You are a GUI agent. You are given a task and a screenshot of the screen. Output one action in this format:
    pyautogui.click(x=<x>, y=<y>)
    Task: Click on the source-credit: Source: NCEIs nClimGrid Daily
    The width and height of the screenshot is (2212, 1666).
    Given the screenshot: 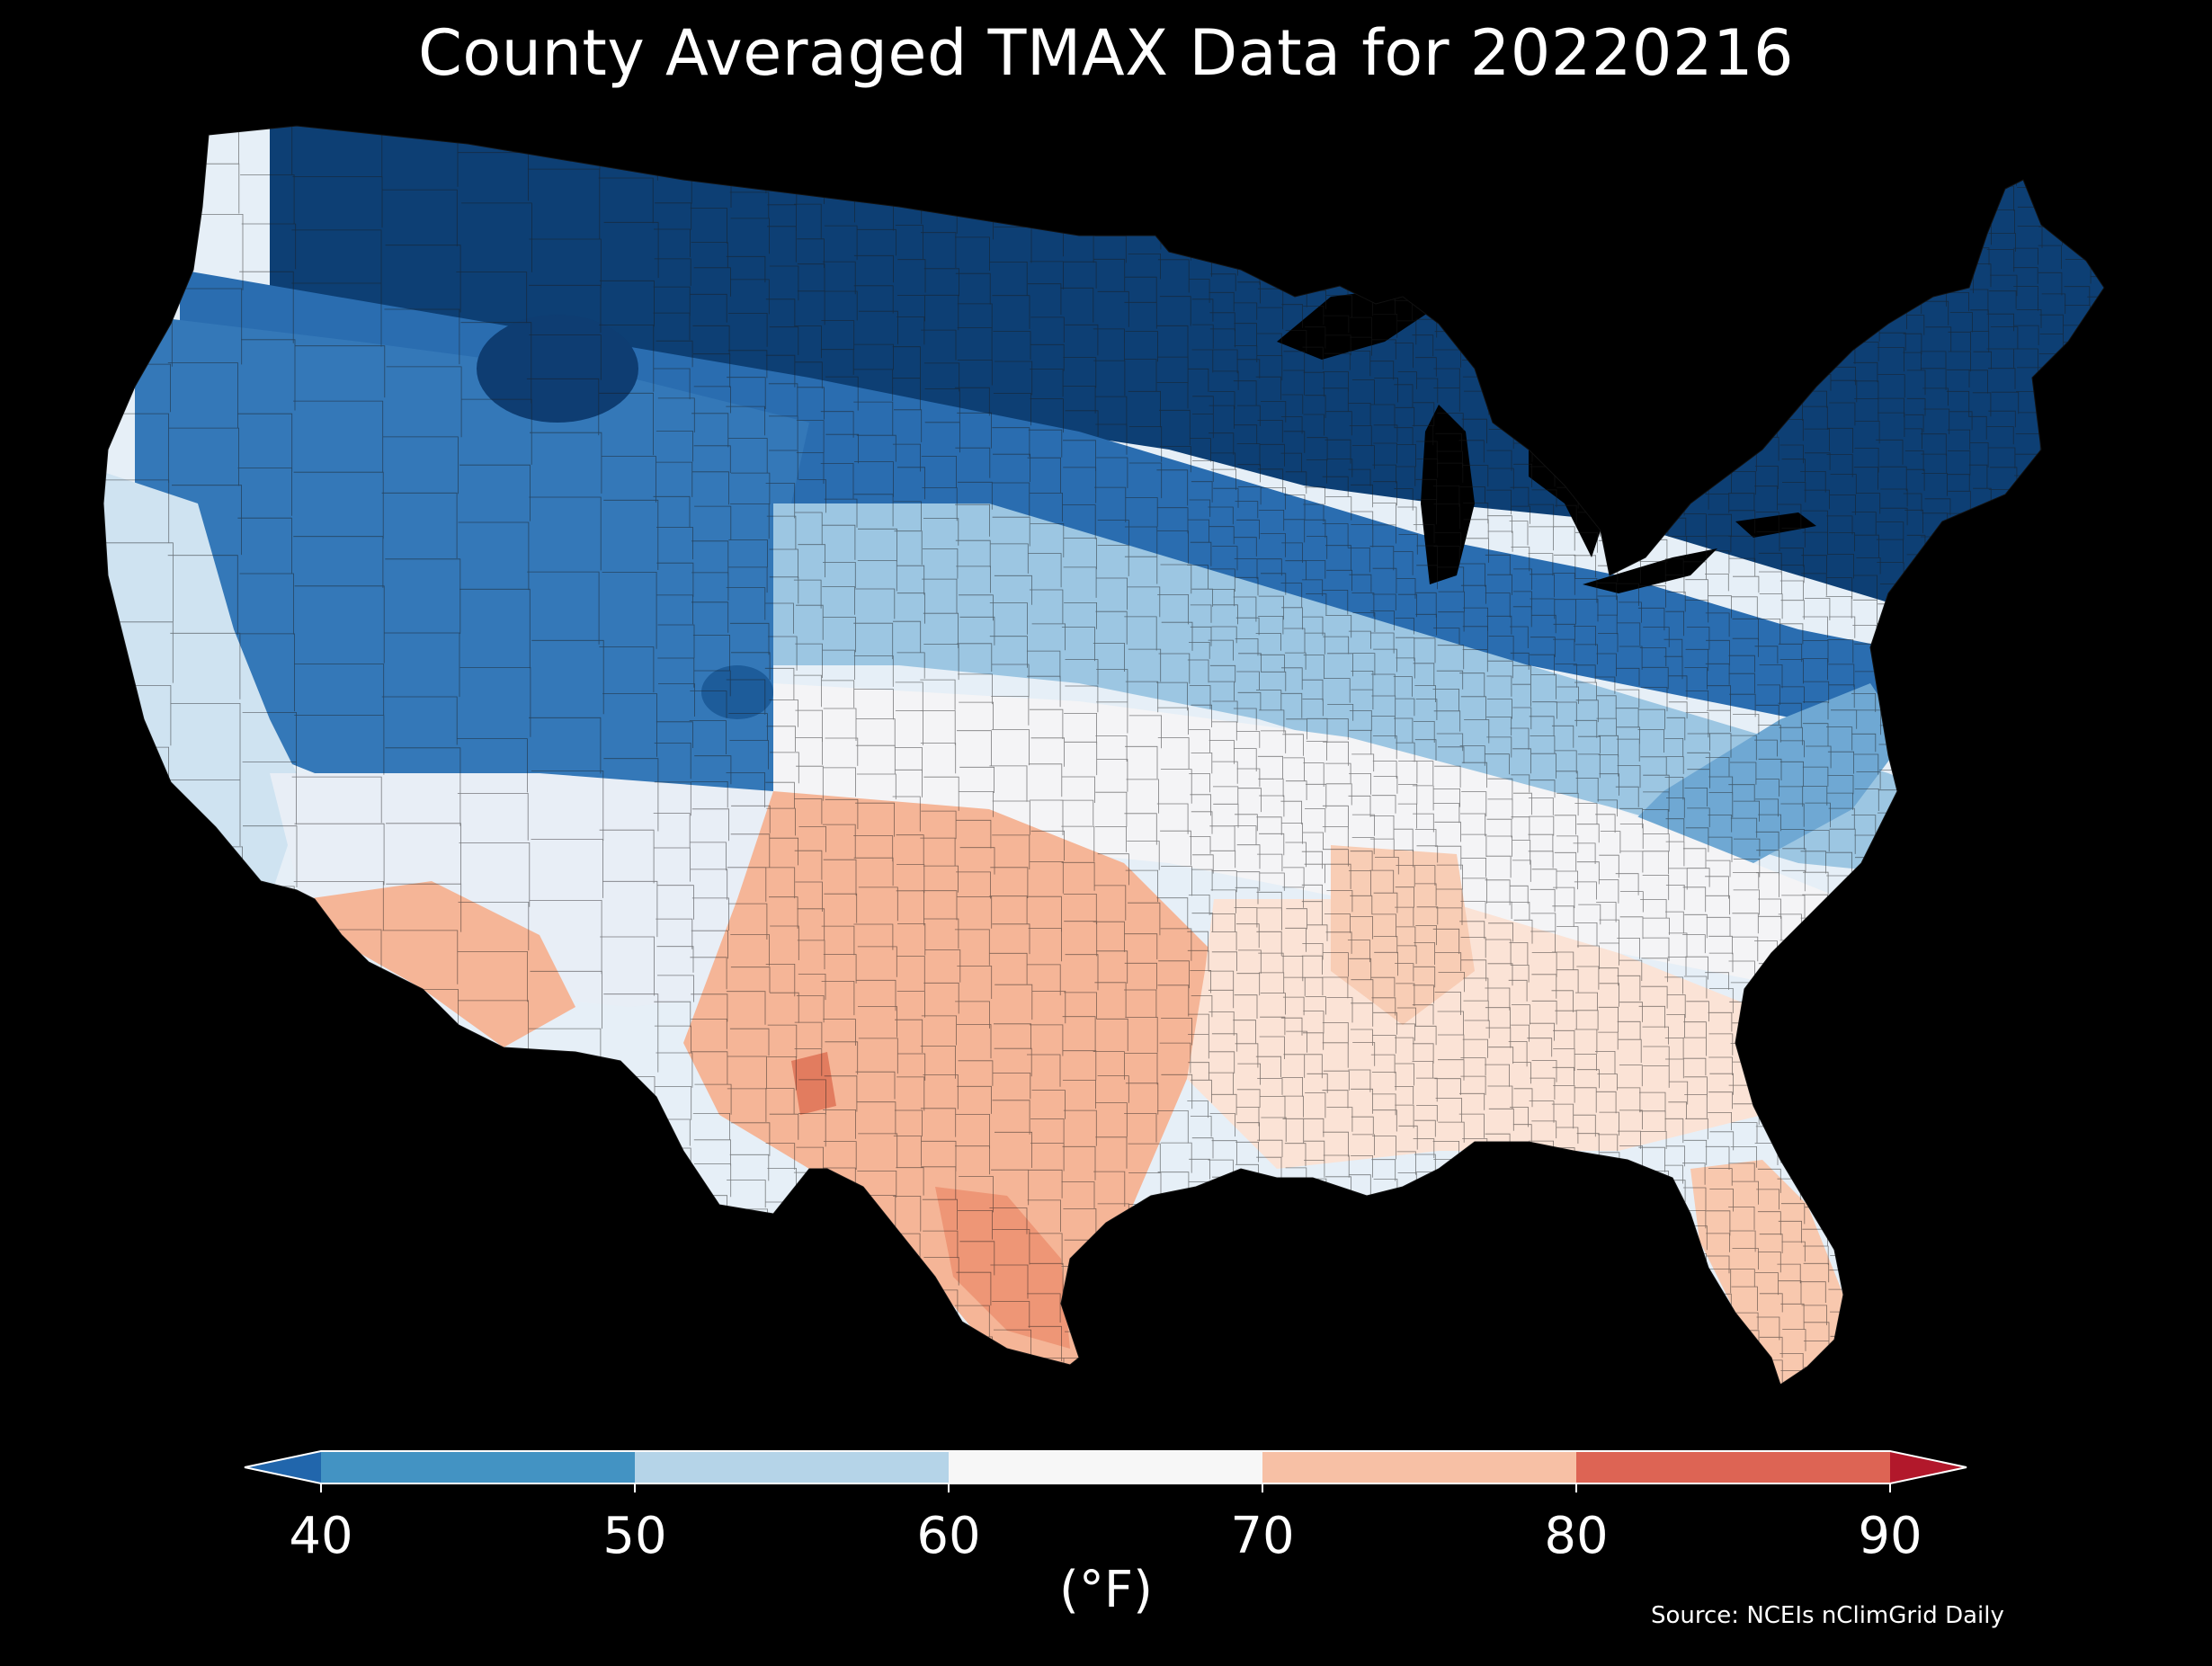 What is the action you would take?
    pyautogui.click(x=1827, y=1615)
    